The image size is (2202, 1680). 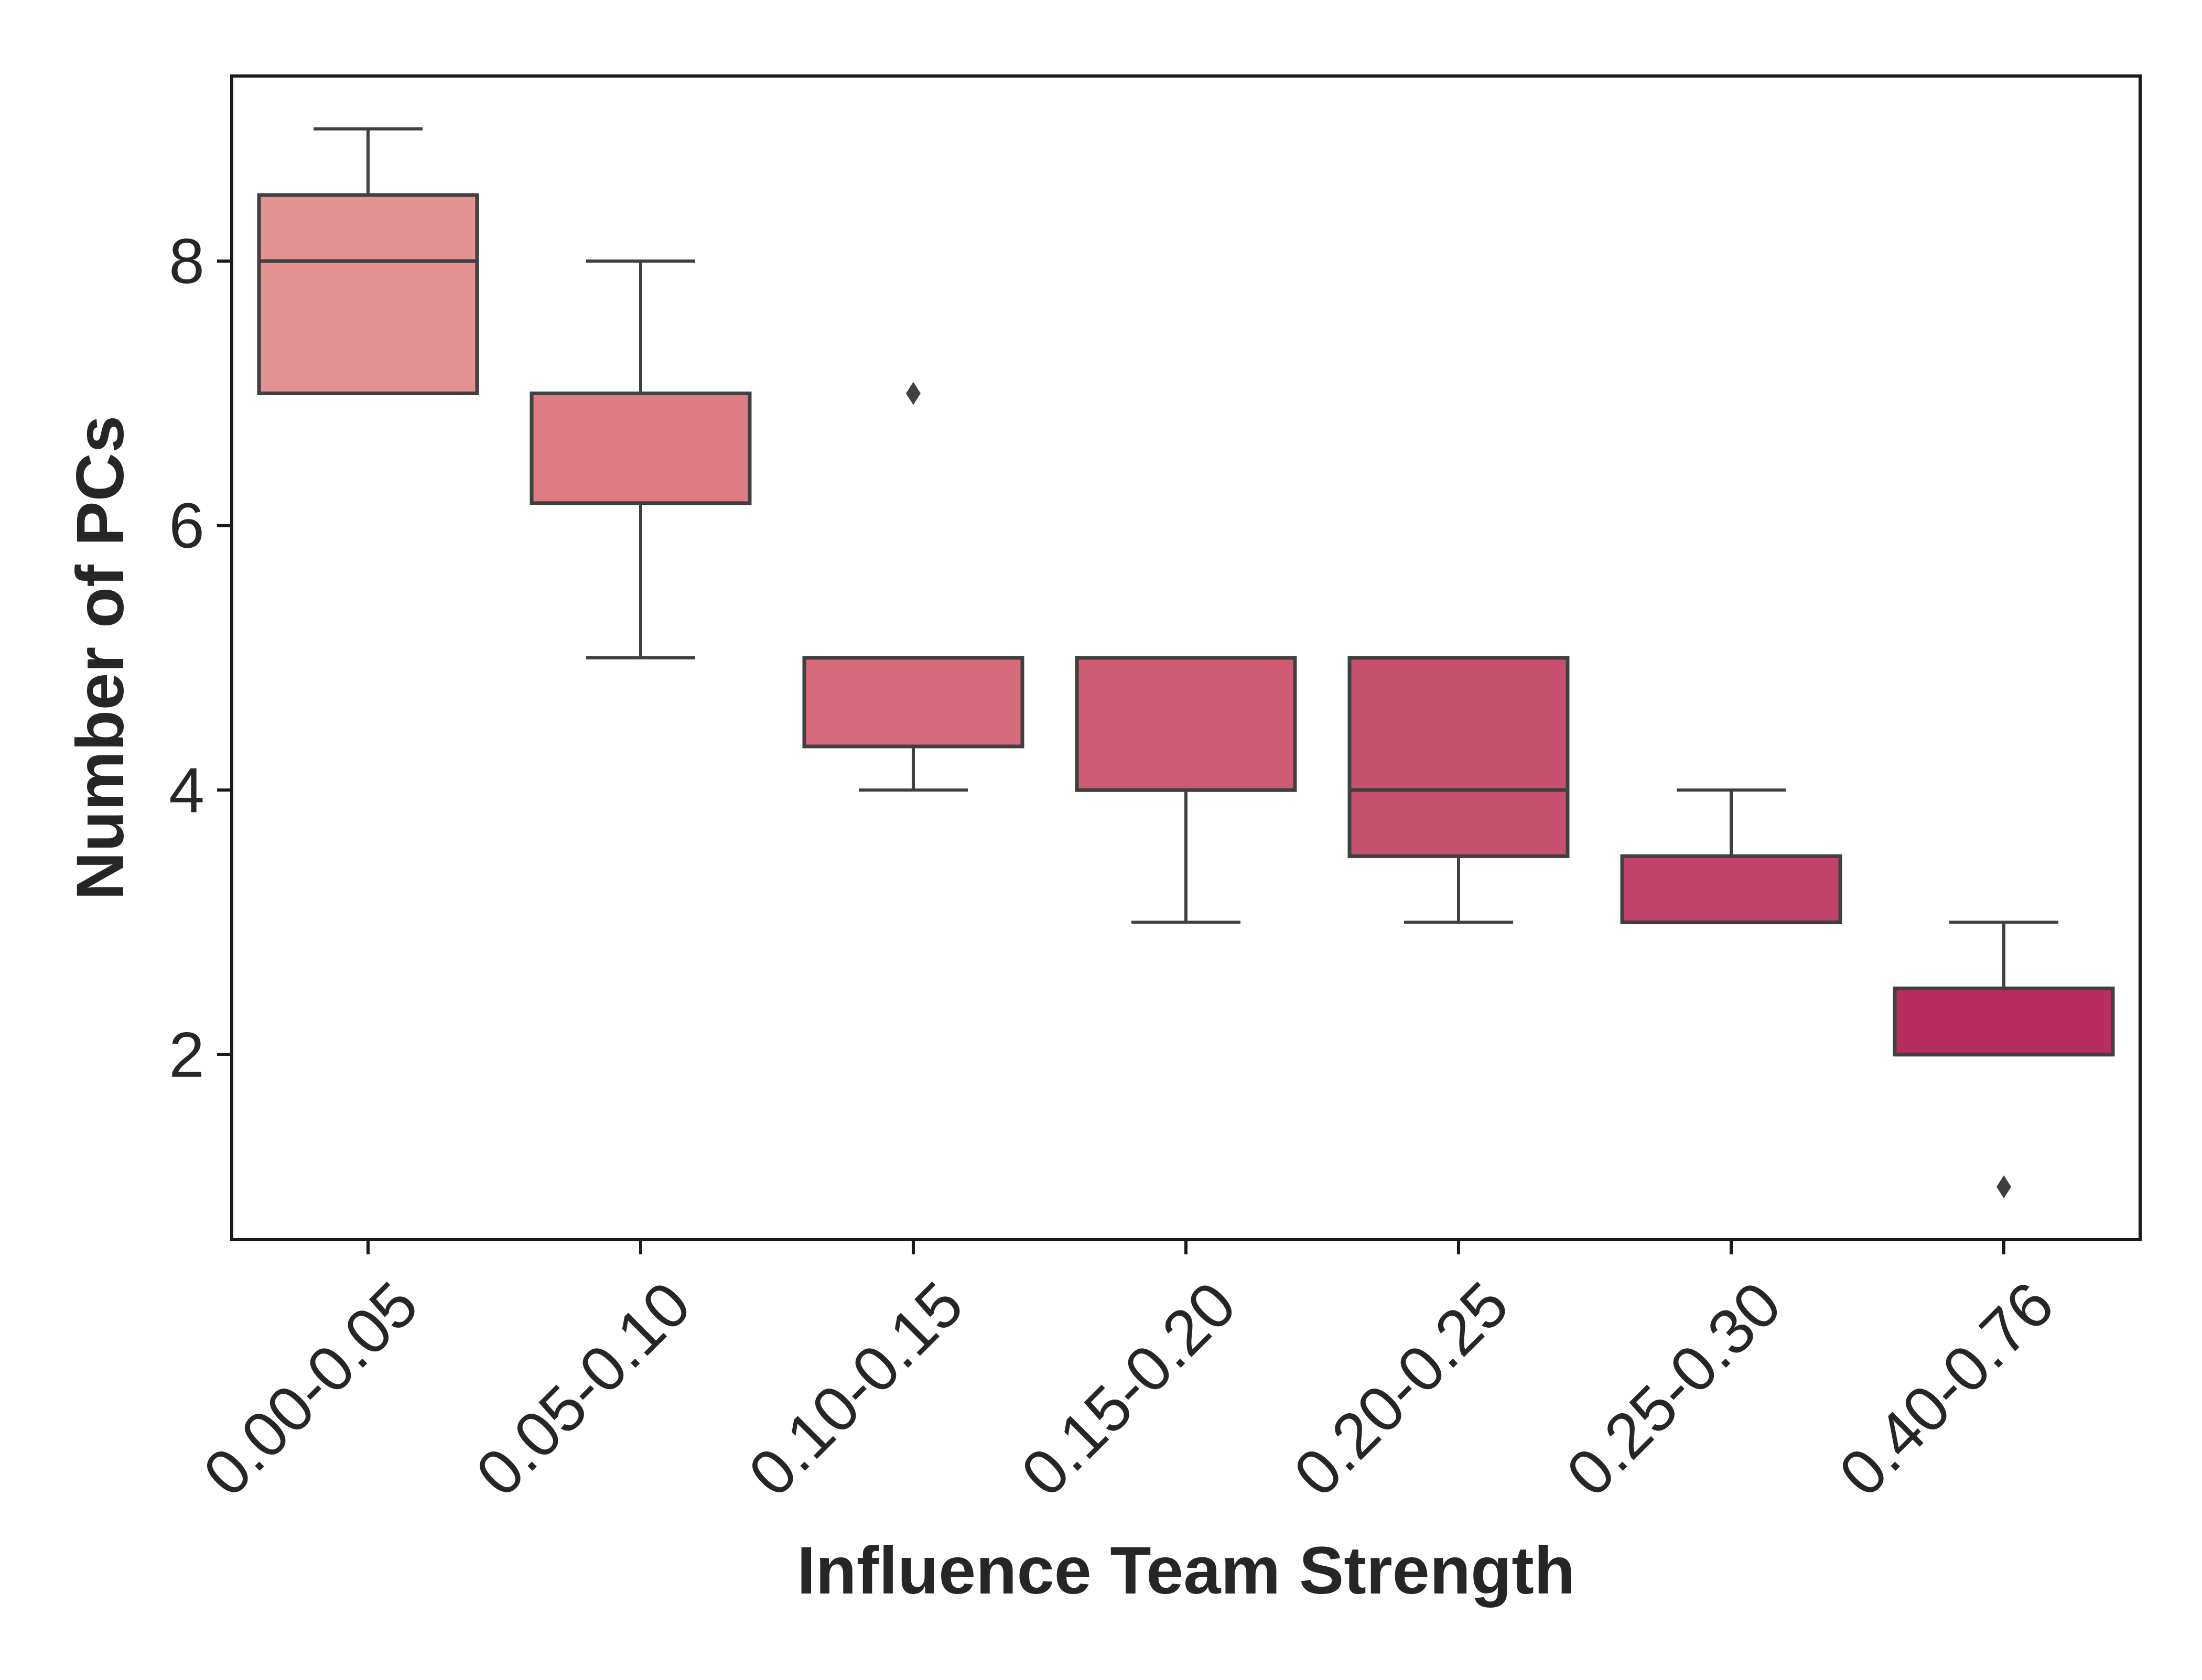 I want to click on y-tick-label: 6, so click(x=186, y=526).